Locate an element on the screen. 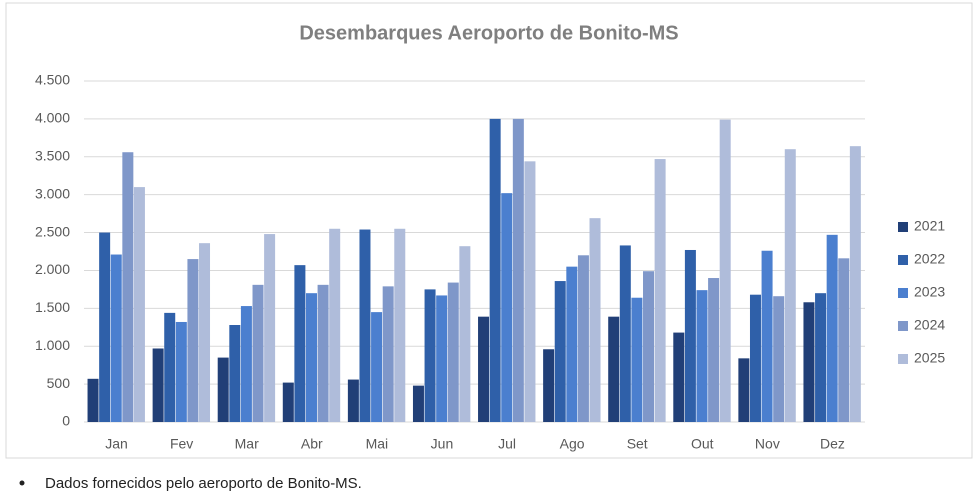 This screenshot has height=501, width=980. y-tick-label: 4.000 is located at coordinates (52, 118).